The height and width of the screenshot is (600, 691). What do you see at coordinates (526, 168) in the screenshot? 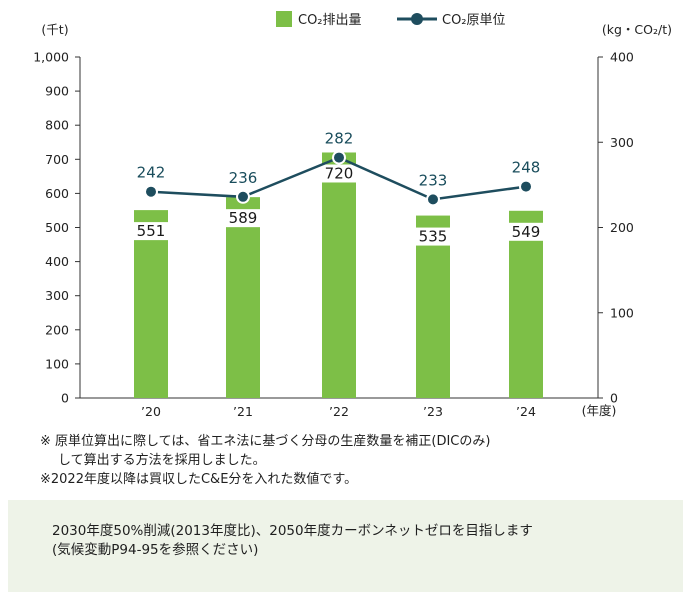
I see `intensity-value-label: 248` at bounding box center [526, 168].